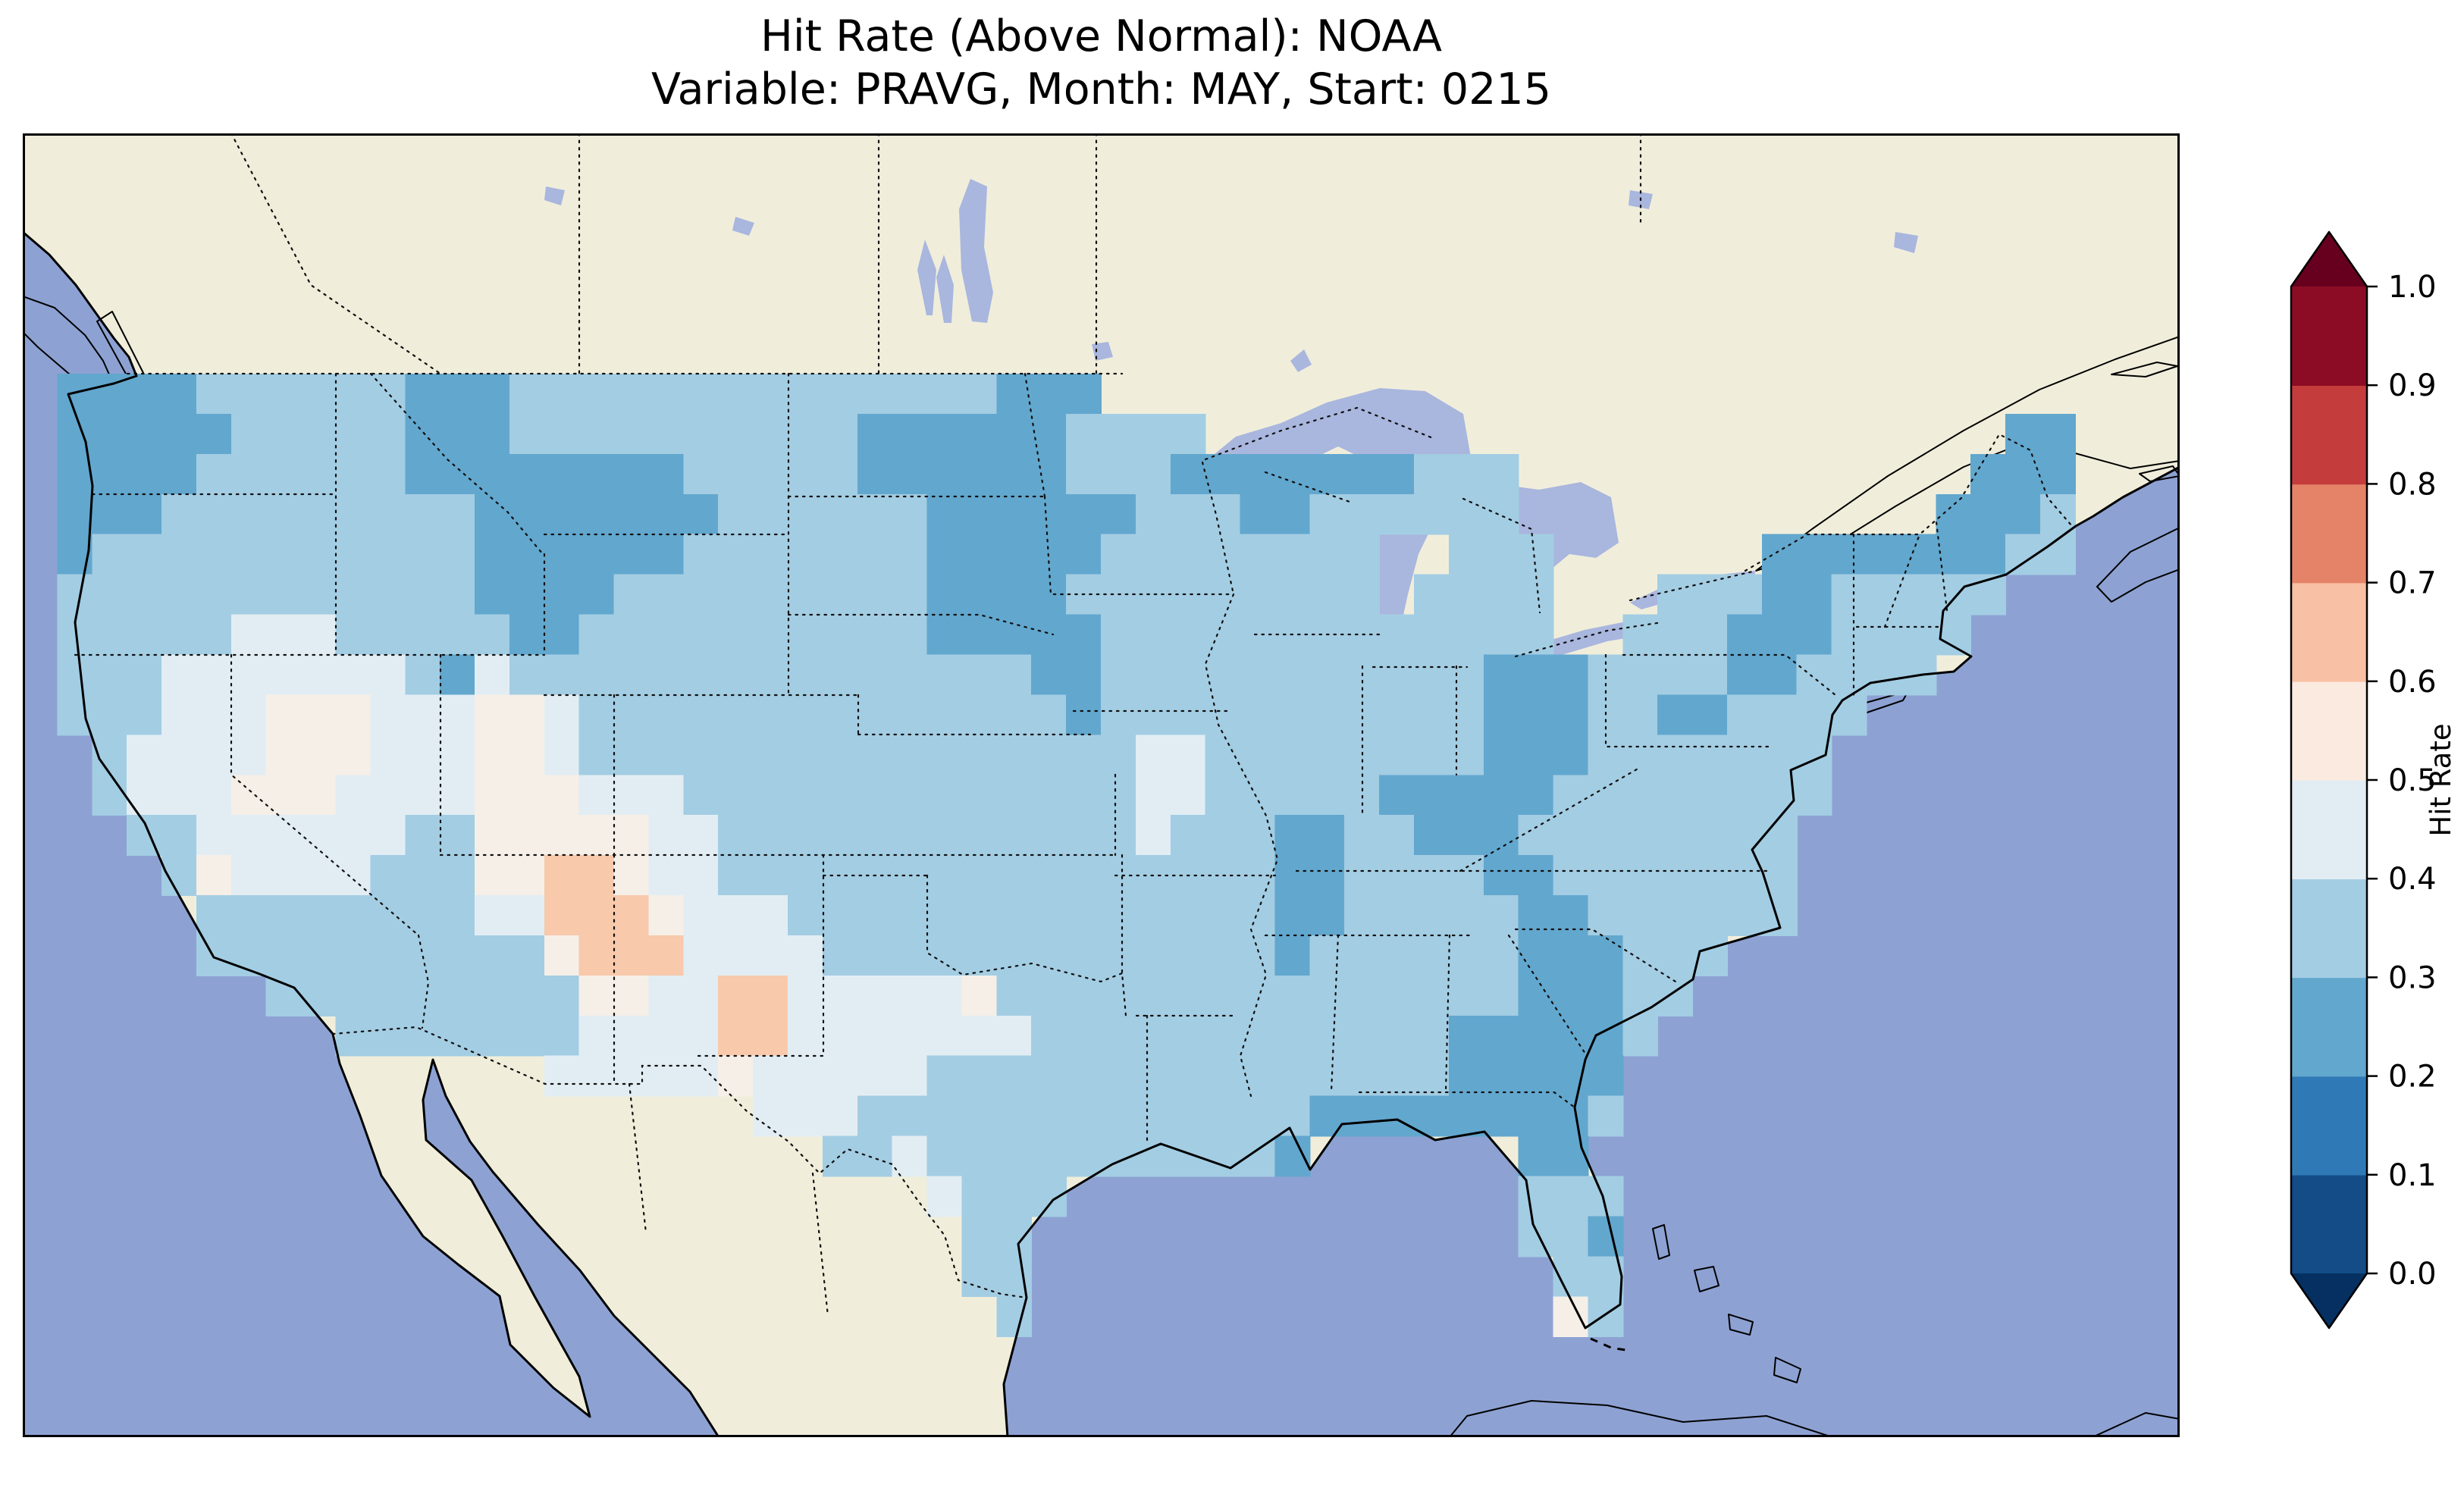 Image resolution: width=2464 pixels, height=1494 pixels. Describe the element at coordinates (927, 277) in the screenshot. I see `lake-winnipegosis` at that location.